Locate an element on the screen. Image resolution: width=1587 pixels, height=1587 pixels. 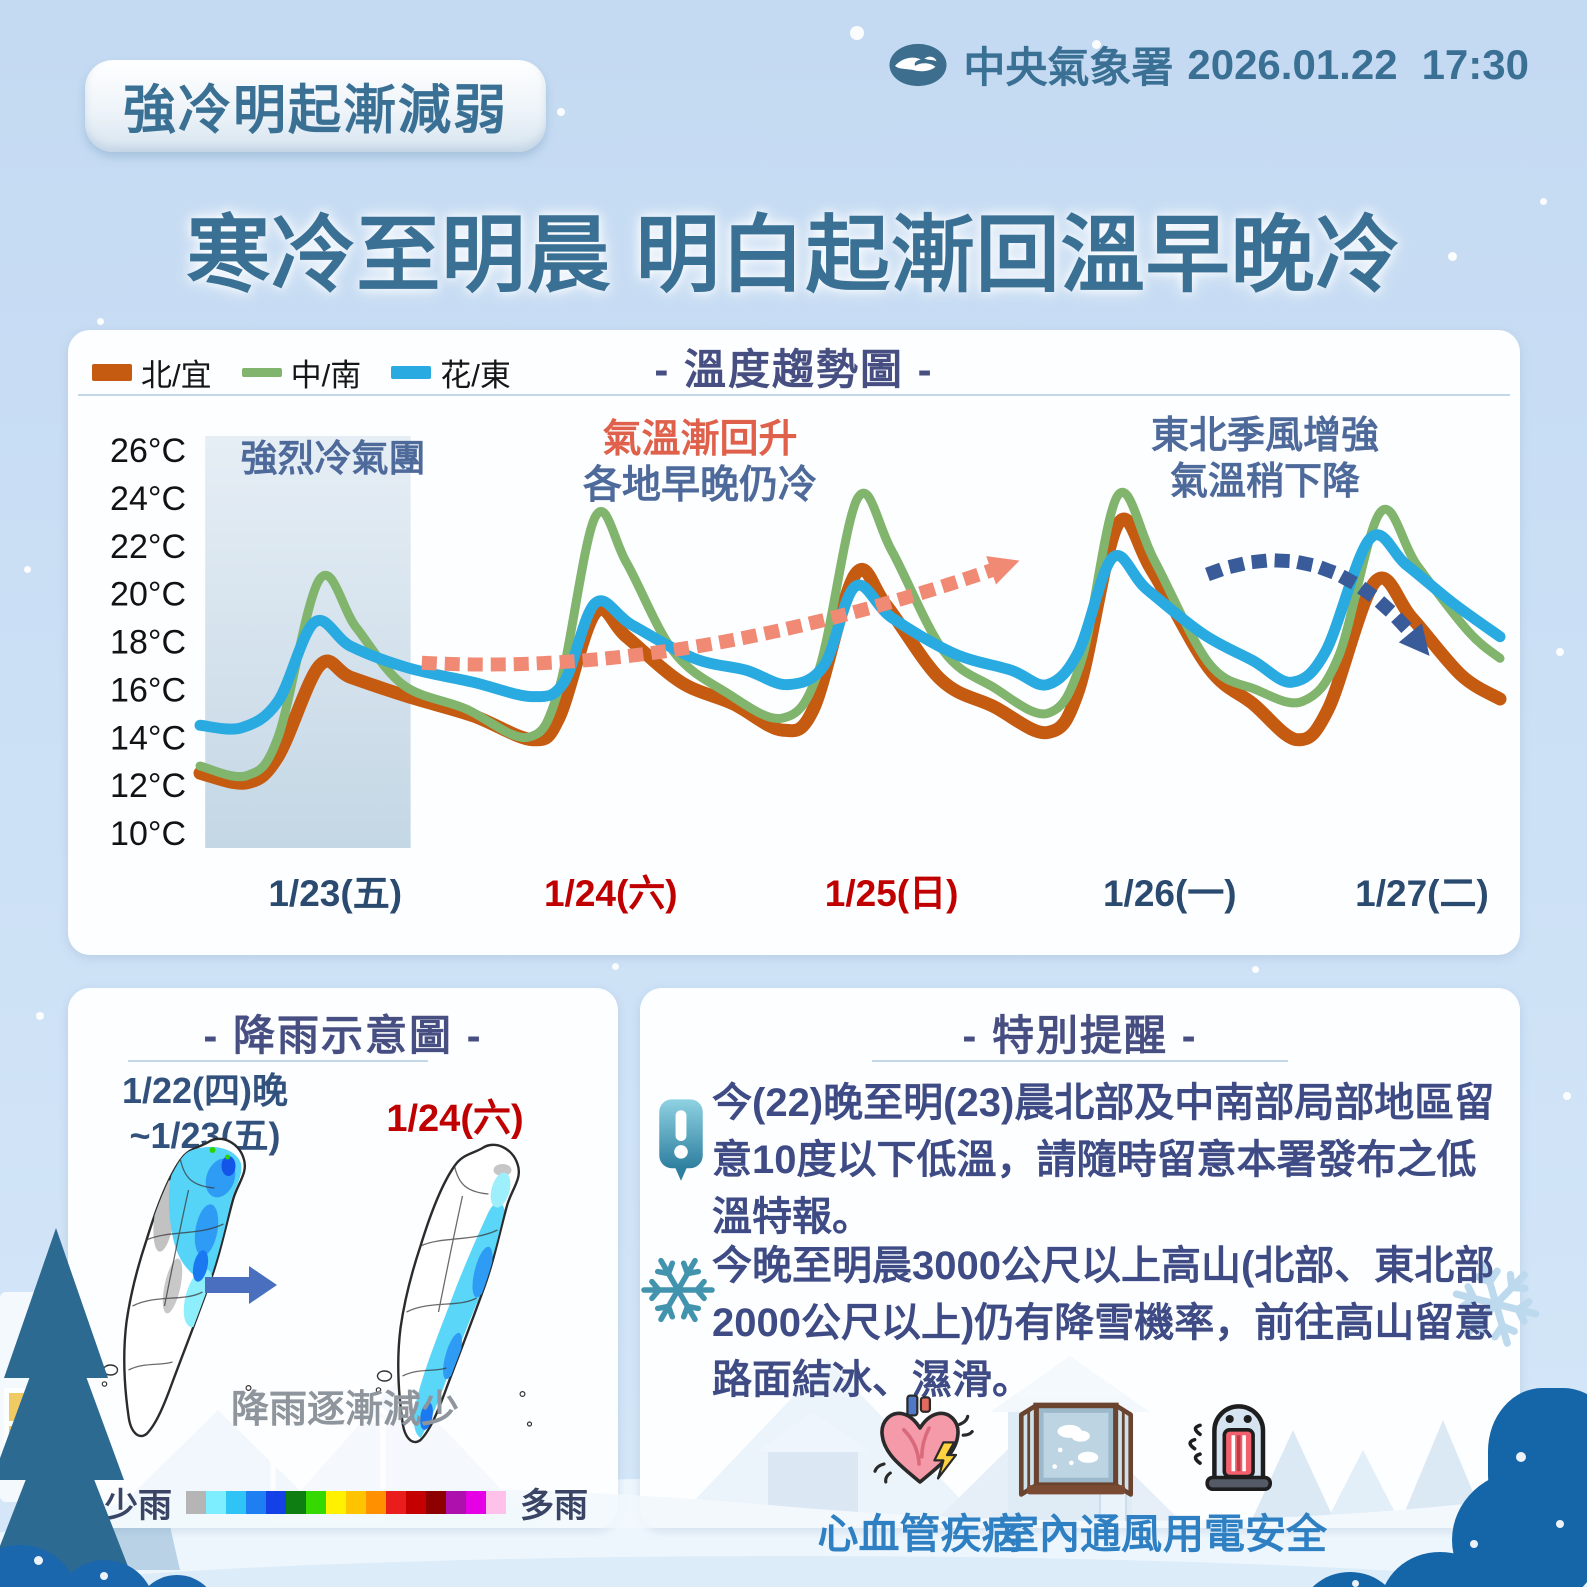
legend-item-north: 北/宜 is located at coordinates (152, 372).